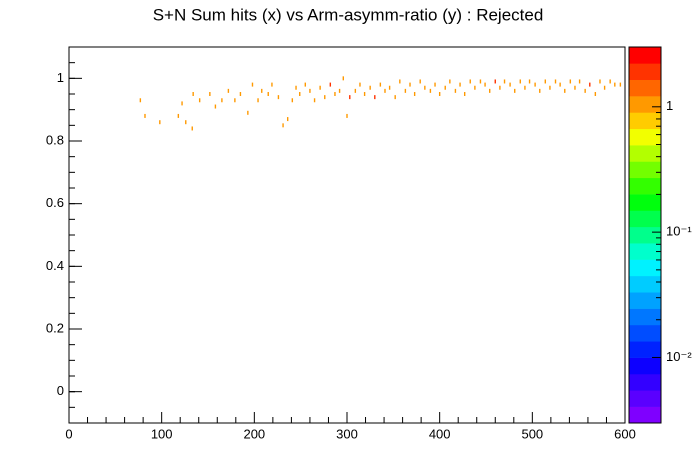 The image size is (696, 472). Describe the element at coordinates (347, 433) in the screenshot. I see `x-tick-label: 300` at that location.